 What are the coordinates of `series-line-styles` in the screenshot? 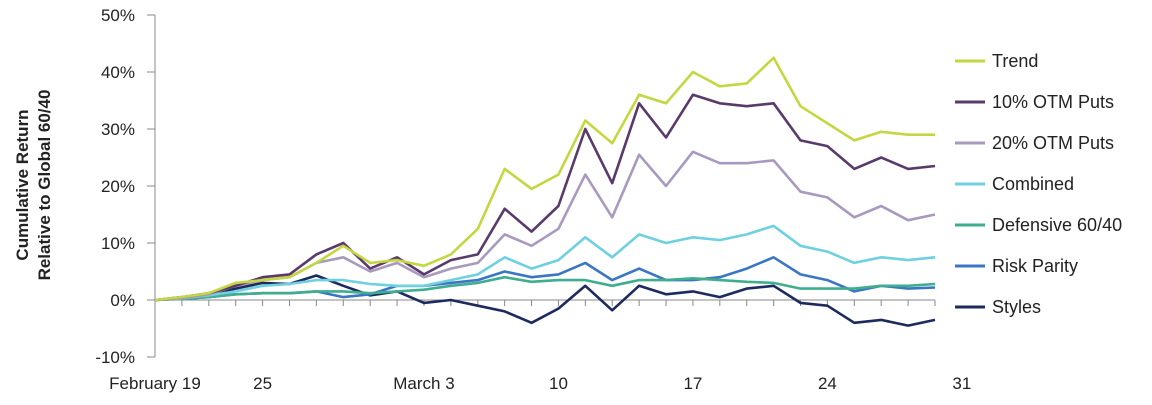 It's located at (545, 300).